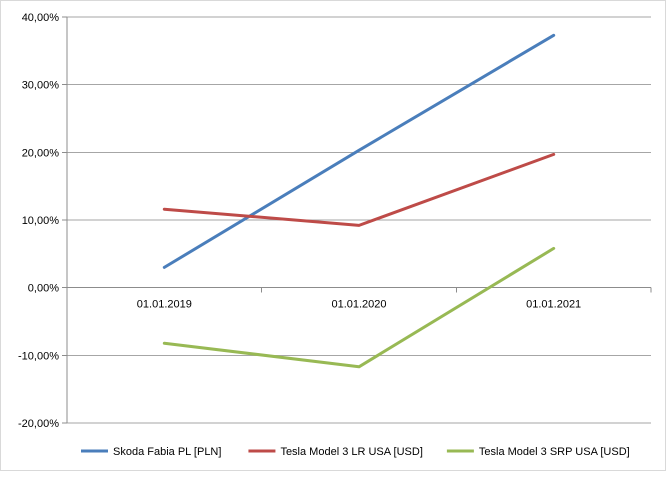  I want to click on legend-label: Tesla Model 3 LR USA [USD], so click(351, 452).